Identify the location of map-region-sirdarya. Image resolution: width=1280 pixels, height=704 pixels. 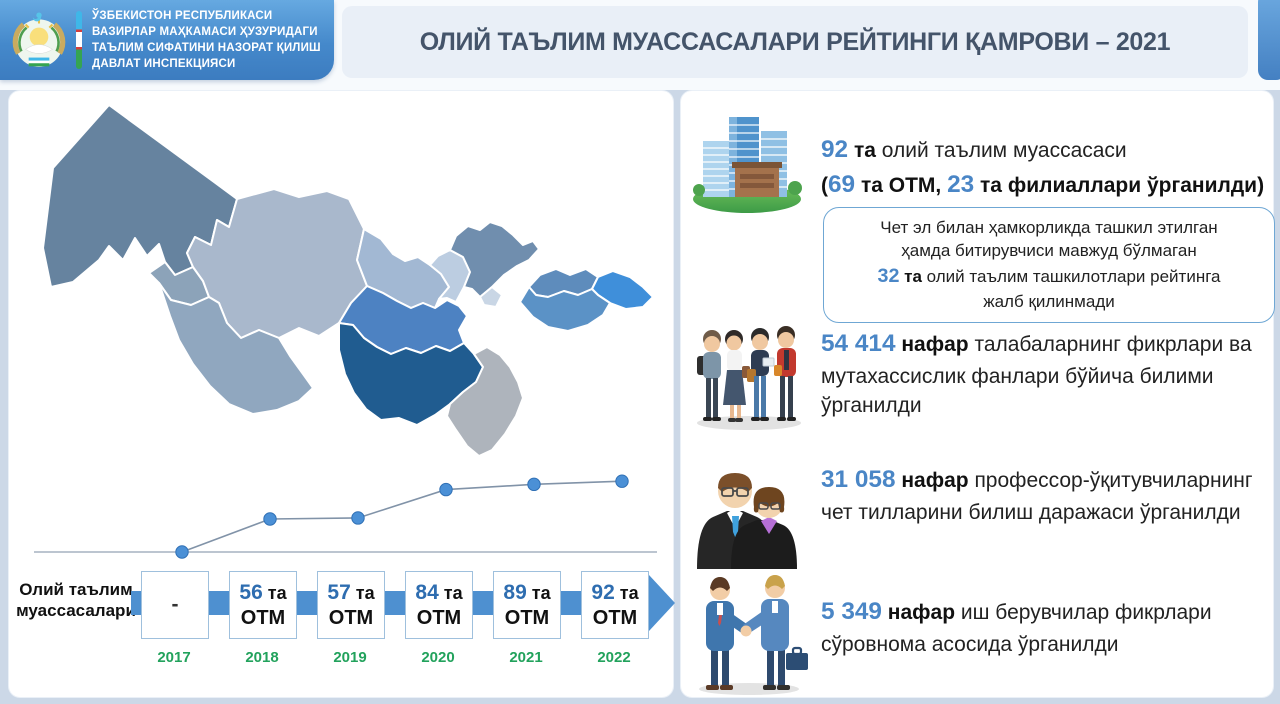
(450, 276).